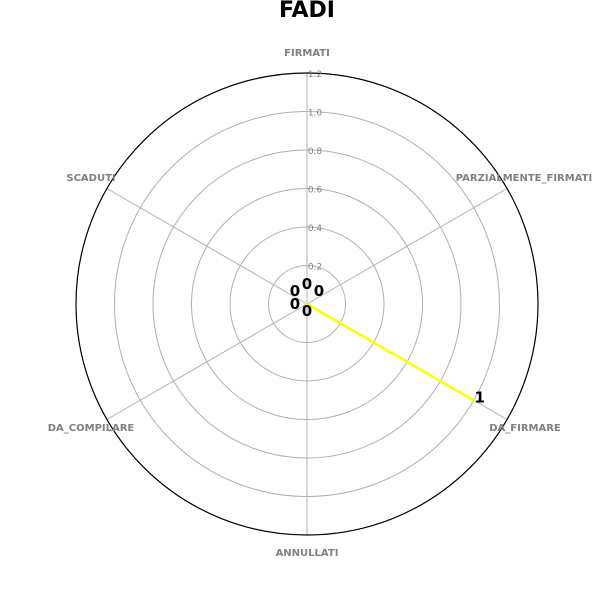 The width and height of the screenshot is (600, 600). Describe the element at coordinates (315, 268) in the screenshot. I see `r-tick-label: 0.2` at that location.